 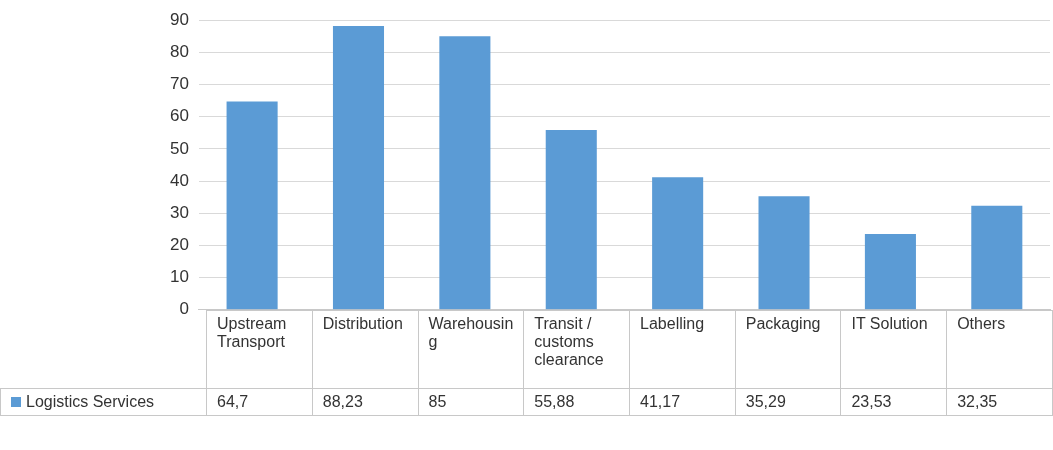 What do you see at coordinates (179, 19) in the screenshot?
I see `y-tick-label: 90` at bounding box center [179, 19].